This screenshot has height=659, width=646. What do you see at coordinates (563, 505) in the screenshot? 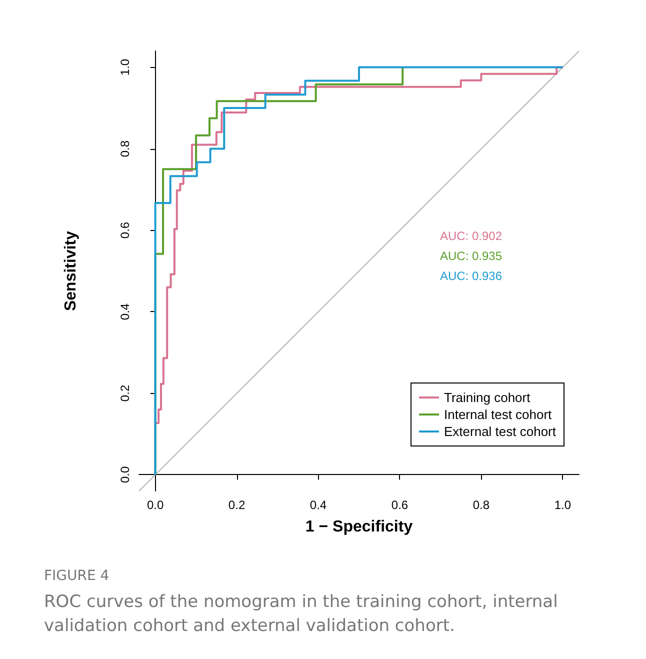
I see `x-tick-label: 1.0` at bounding box center [563, 505].